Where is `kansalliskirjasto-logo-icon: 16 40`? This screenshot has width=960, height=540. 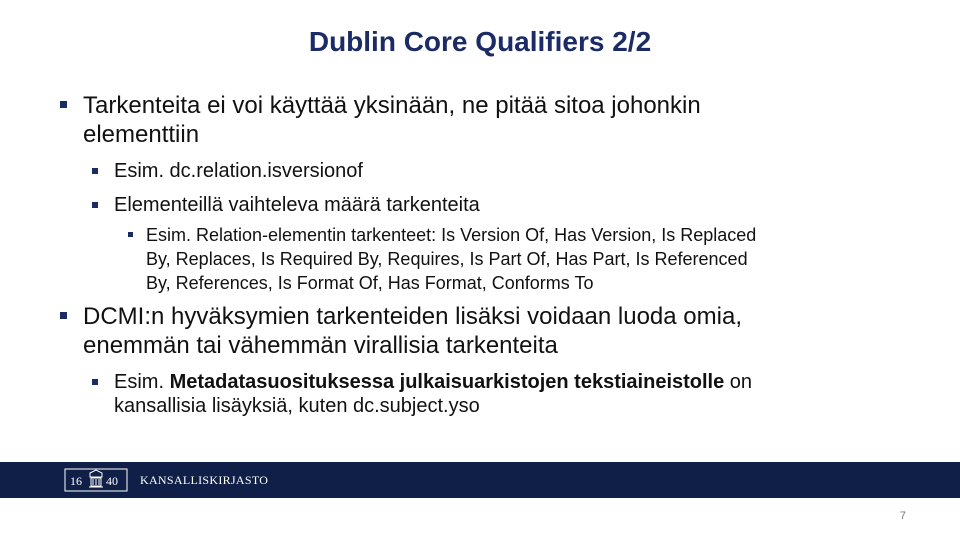 kansalliskirjasto-logo-icon: 16 40 is located at coordinates (96, 480).